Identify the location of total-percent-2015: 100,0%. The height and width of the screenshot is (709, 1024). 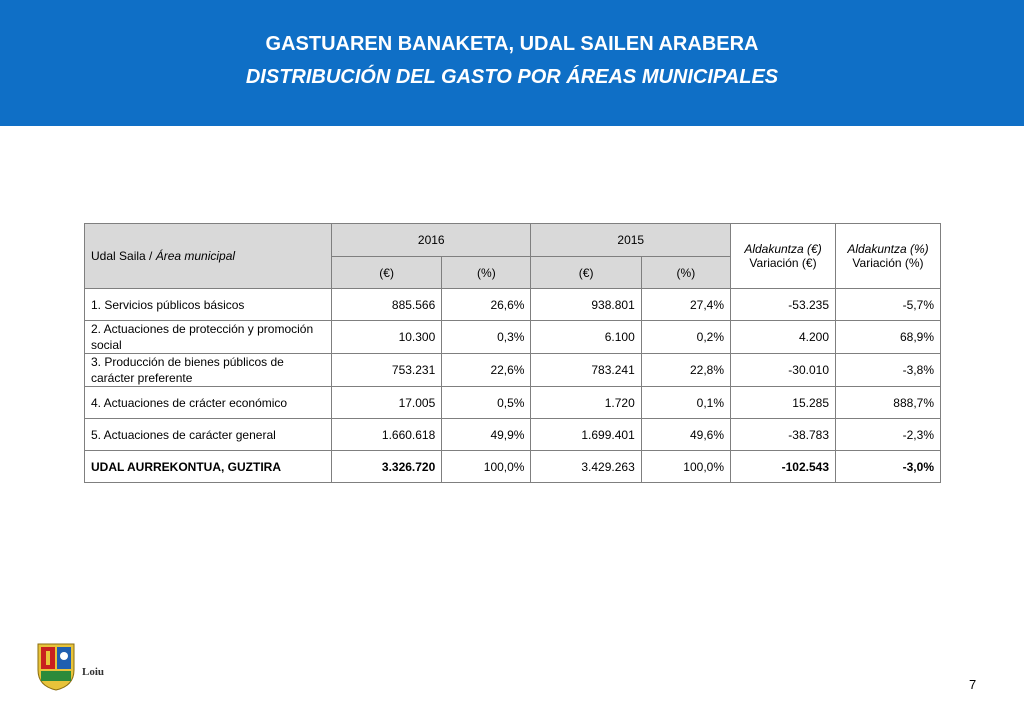
(686, 466).